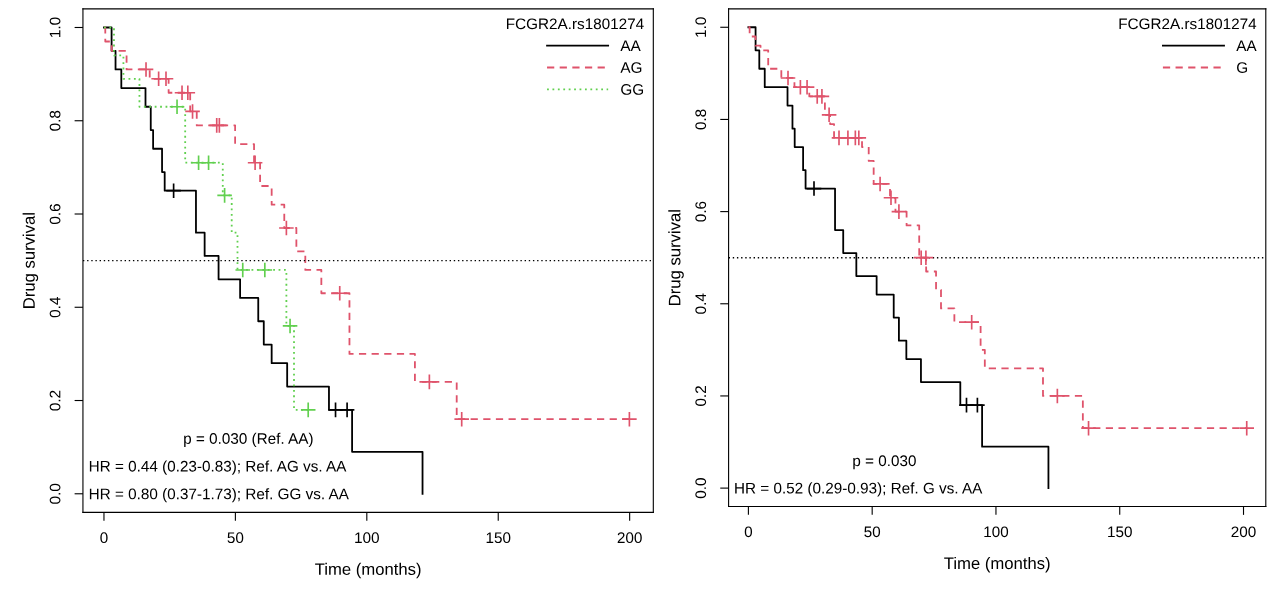  What do you see at coordinates (219, 495) in the screenshot?
I see `annotation: HR = 0.80 (0.37-1.73); Ref. GG vs. AA` at bounding box center [219, 495].